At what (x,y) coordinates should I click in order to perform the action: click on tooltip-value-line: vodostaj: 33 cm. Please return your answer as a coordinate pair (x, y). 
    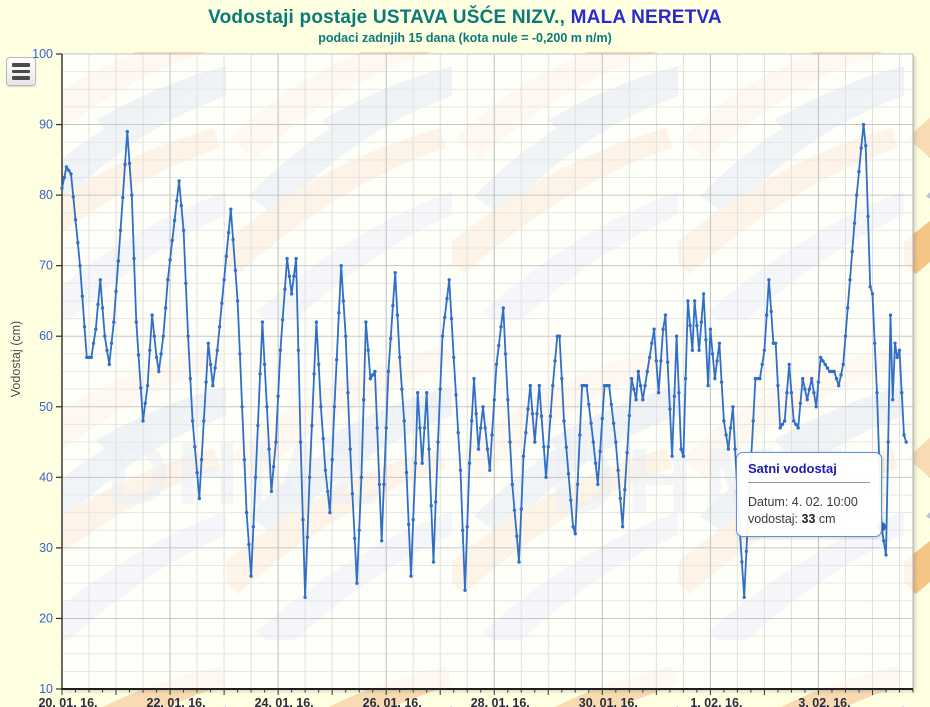
    Looking at the image, I should click on (792, 519).